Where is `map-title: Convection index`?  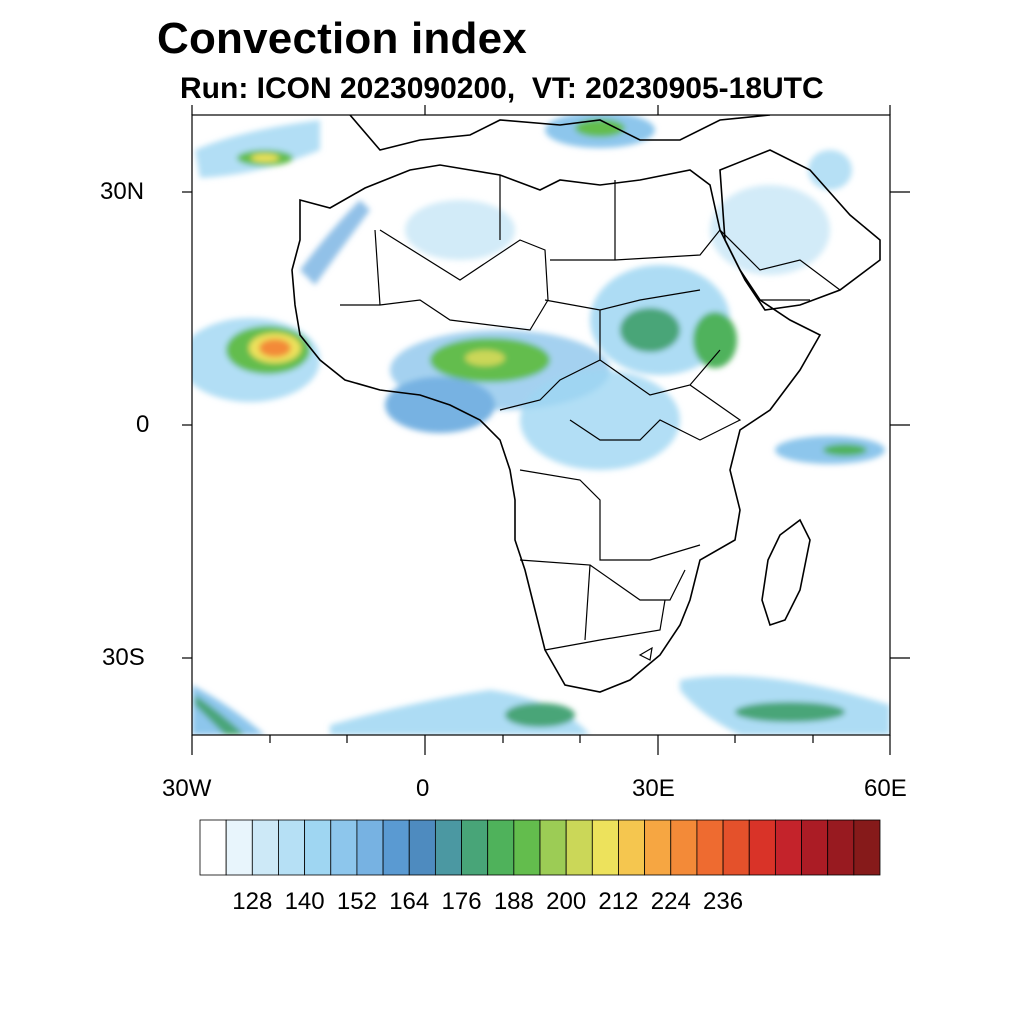 map-title: Convection index is located at coordinates (342, 38).